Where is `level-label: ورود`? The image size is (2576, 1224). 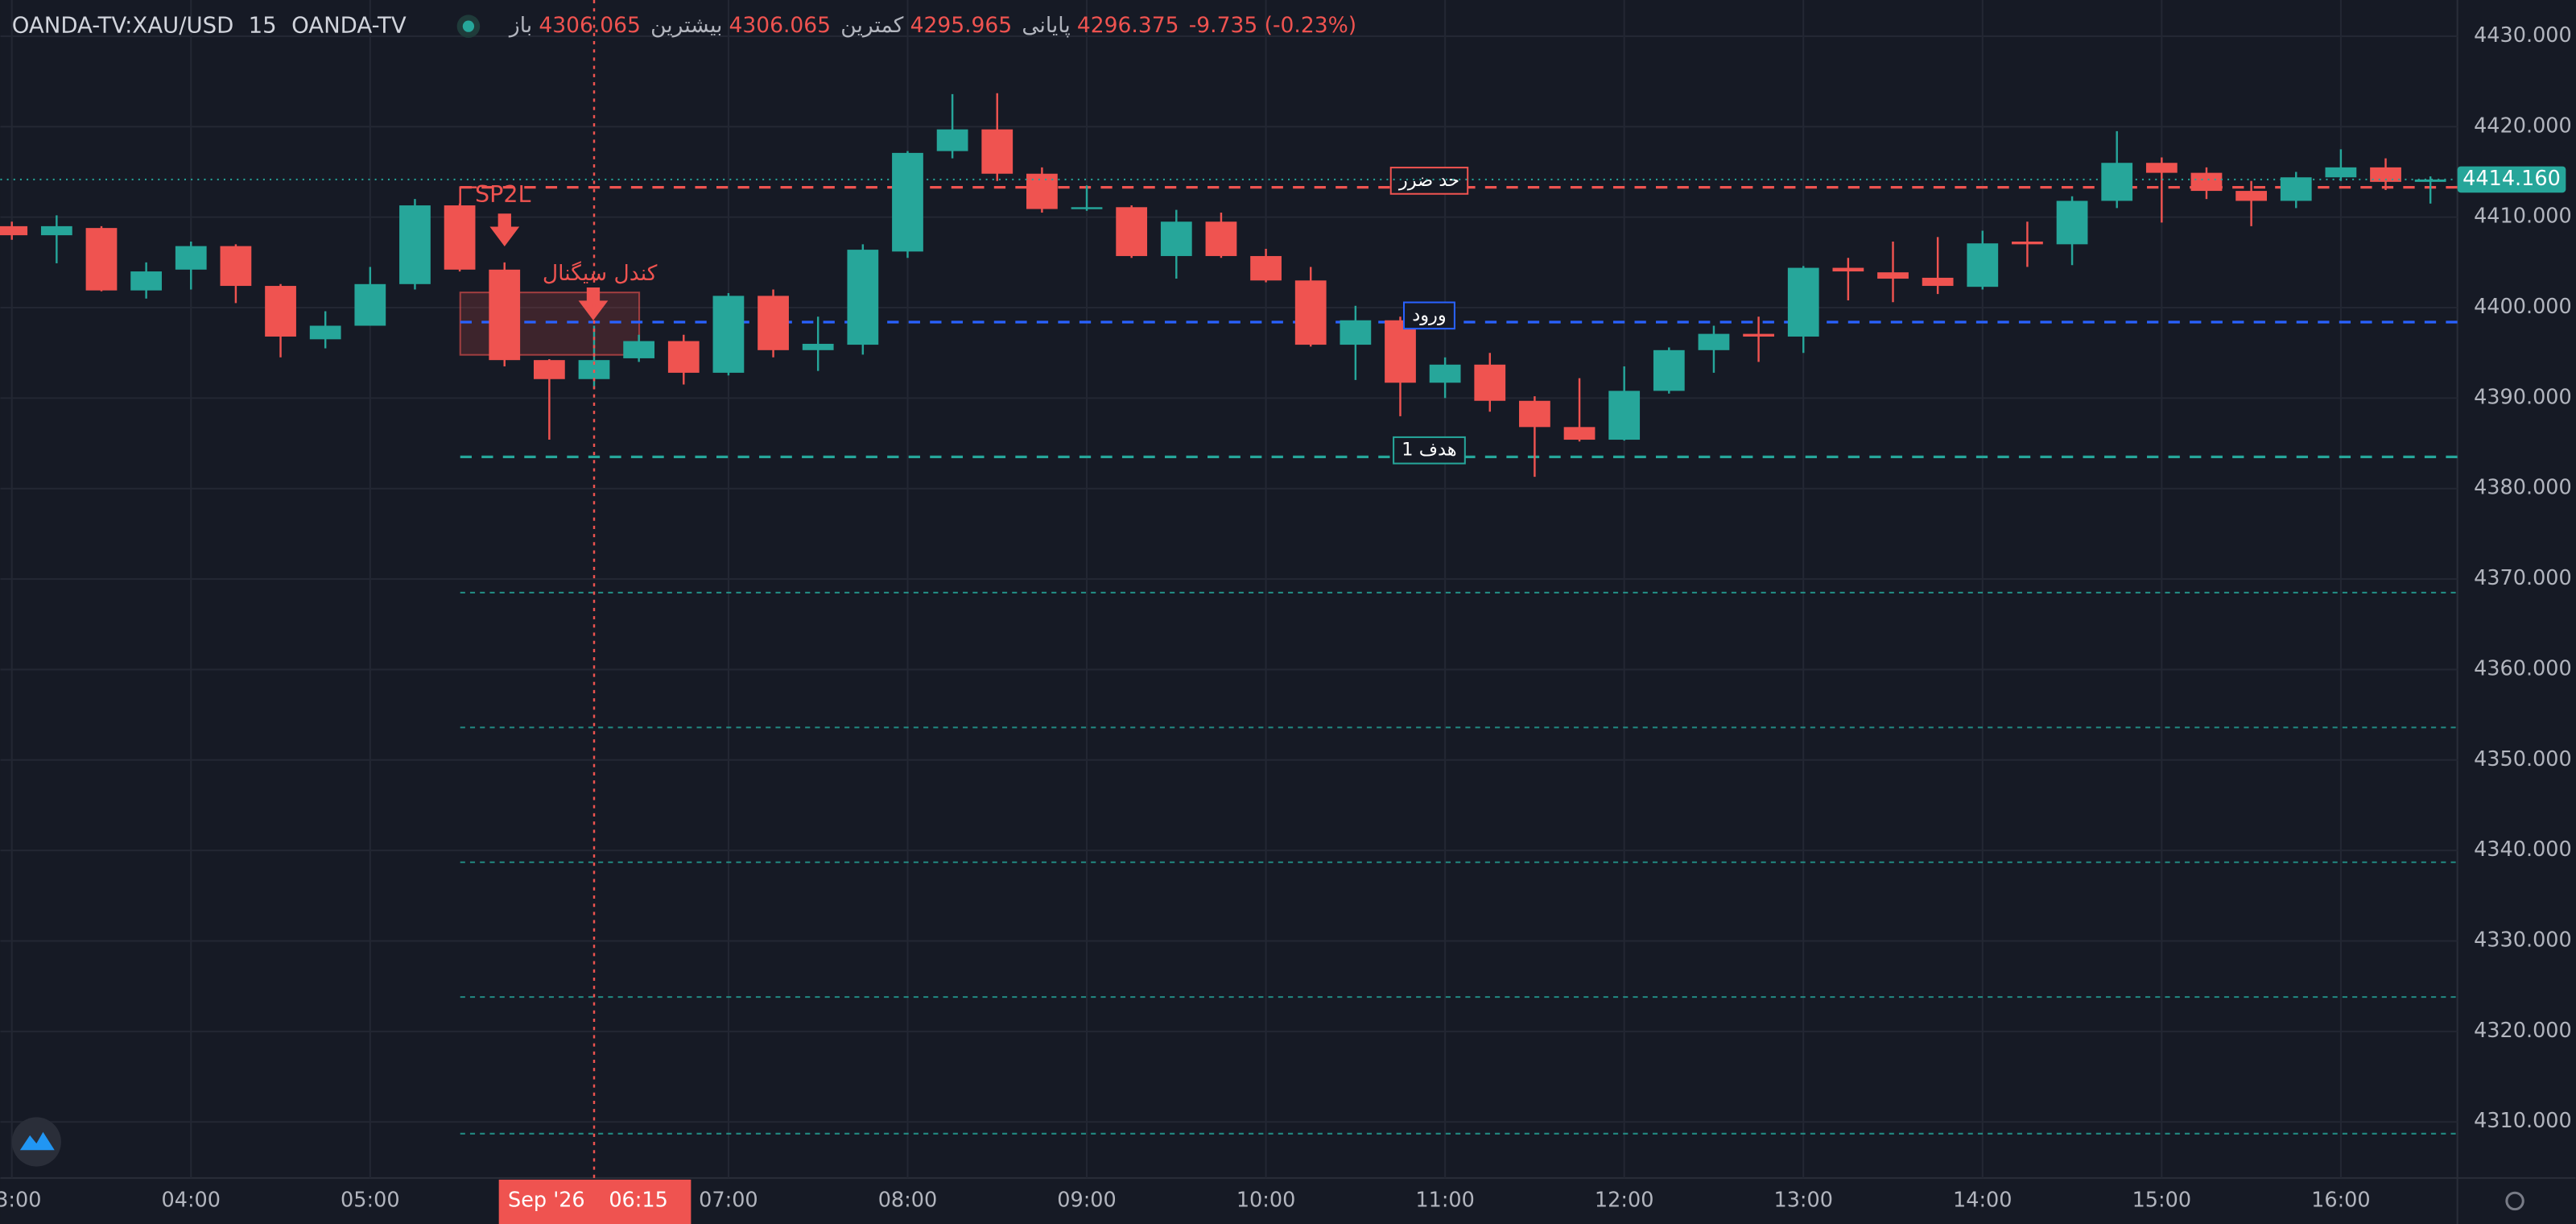
level-label: ورود is located at coordinates (1429, 314).